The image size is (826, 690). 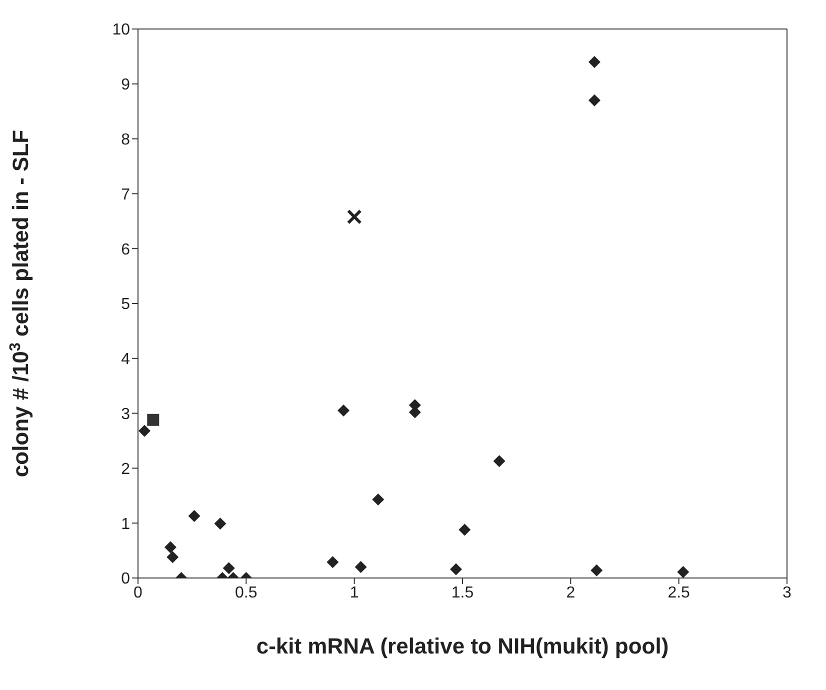 I want to click on y-tick-label: 8, so click(x=125, y=139).